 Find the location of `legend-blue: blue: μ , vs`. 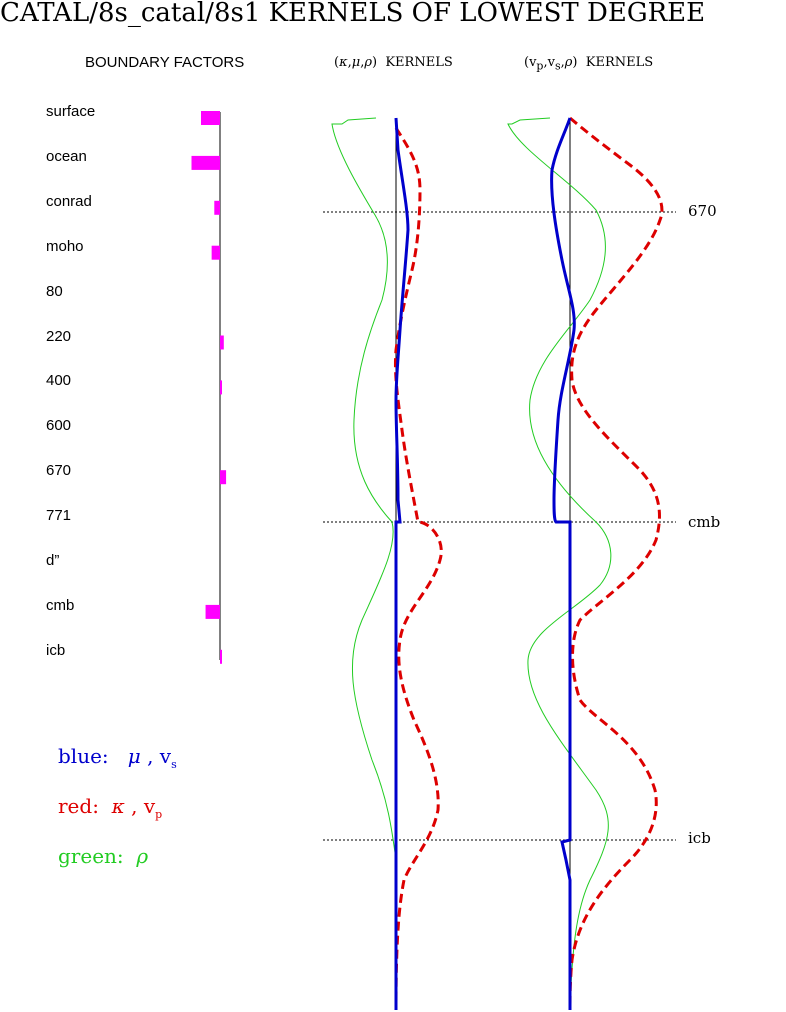

legend-blue: blue: μ , vs is located at coordinates (117, 757).